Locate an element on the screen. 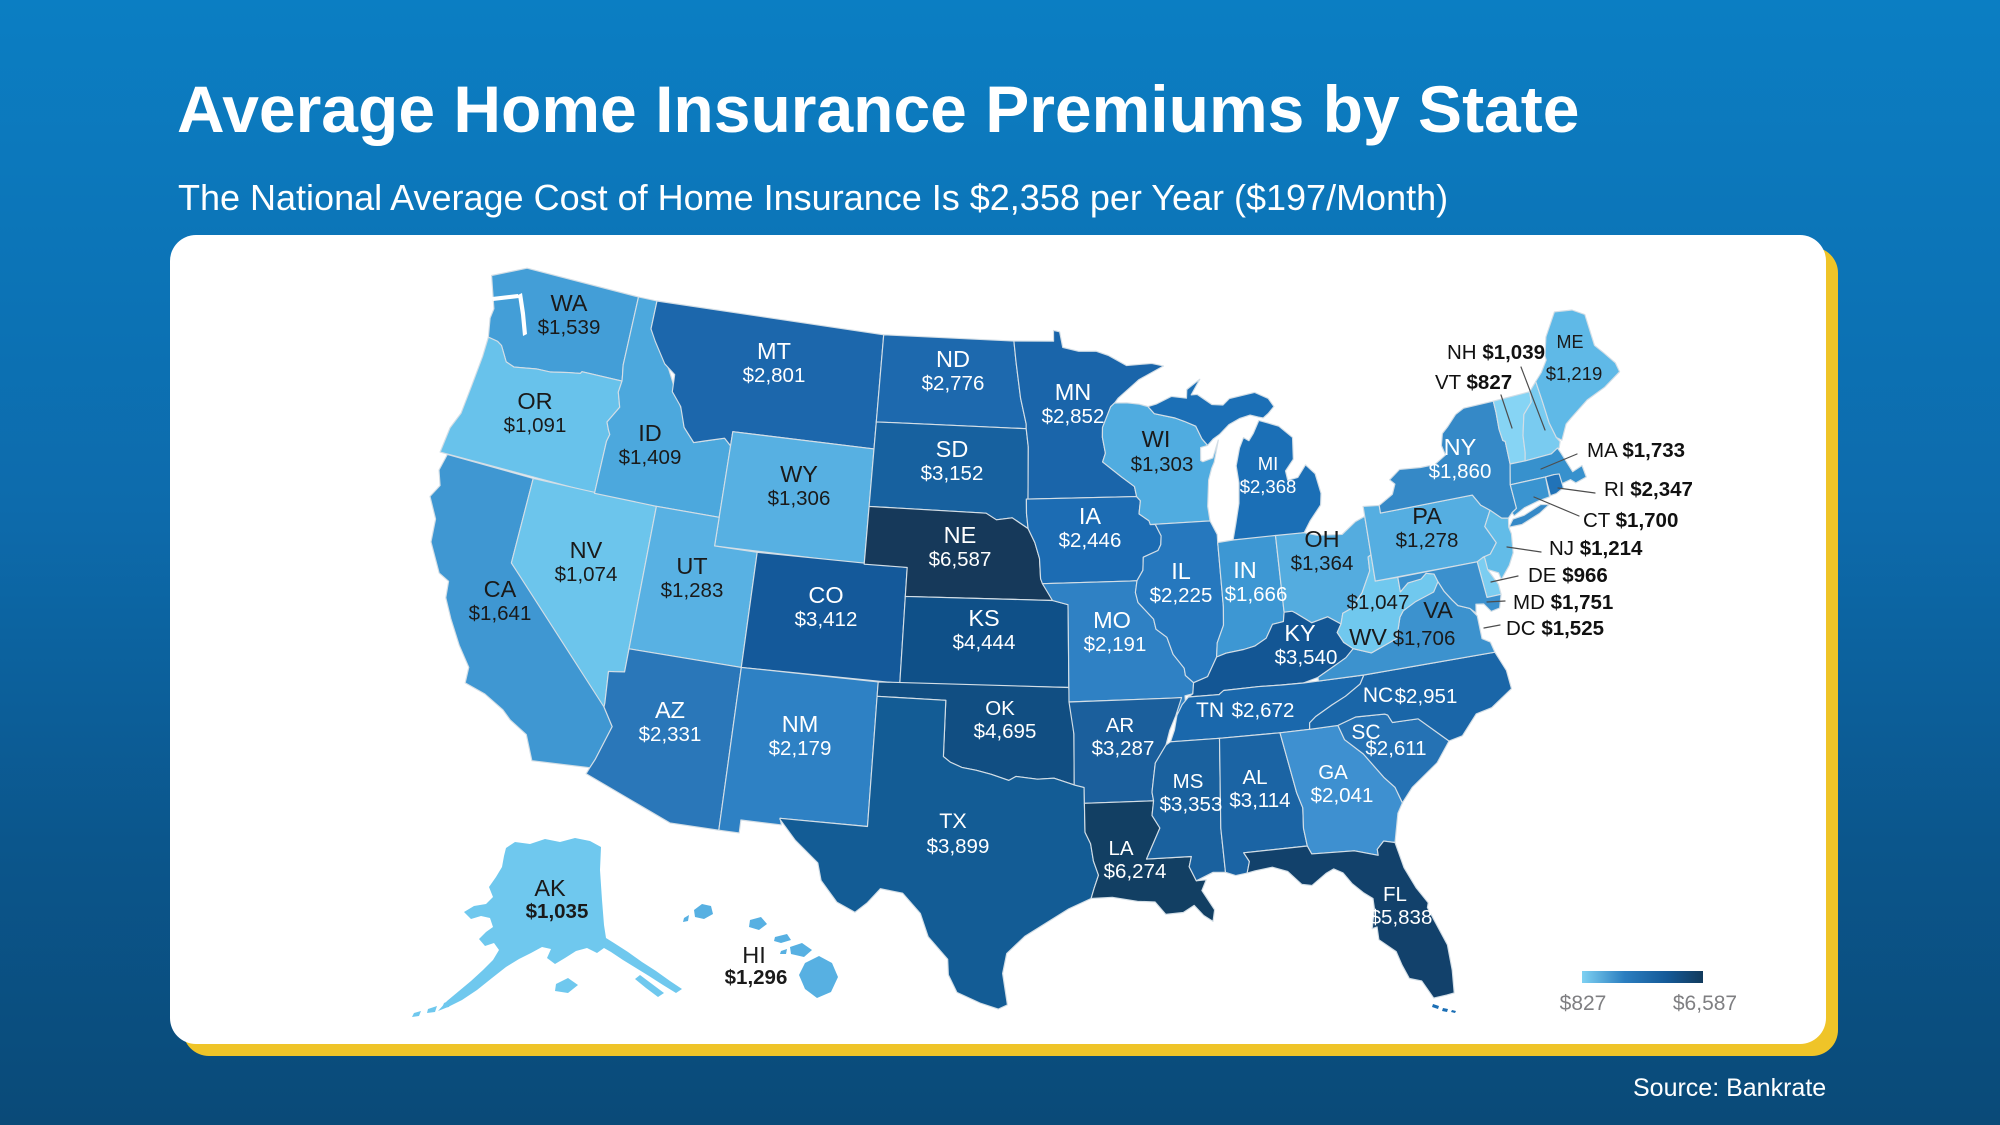 The image size is (2000, 1125). svg-text: KY is located at coordinates (1300, 633).